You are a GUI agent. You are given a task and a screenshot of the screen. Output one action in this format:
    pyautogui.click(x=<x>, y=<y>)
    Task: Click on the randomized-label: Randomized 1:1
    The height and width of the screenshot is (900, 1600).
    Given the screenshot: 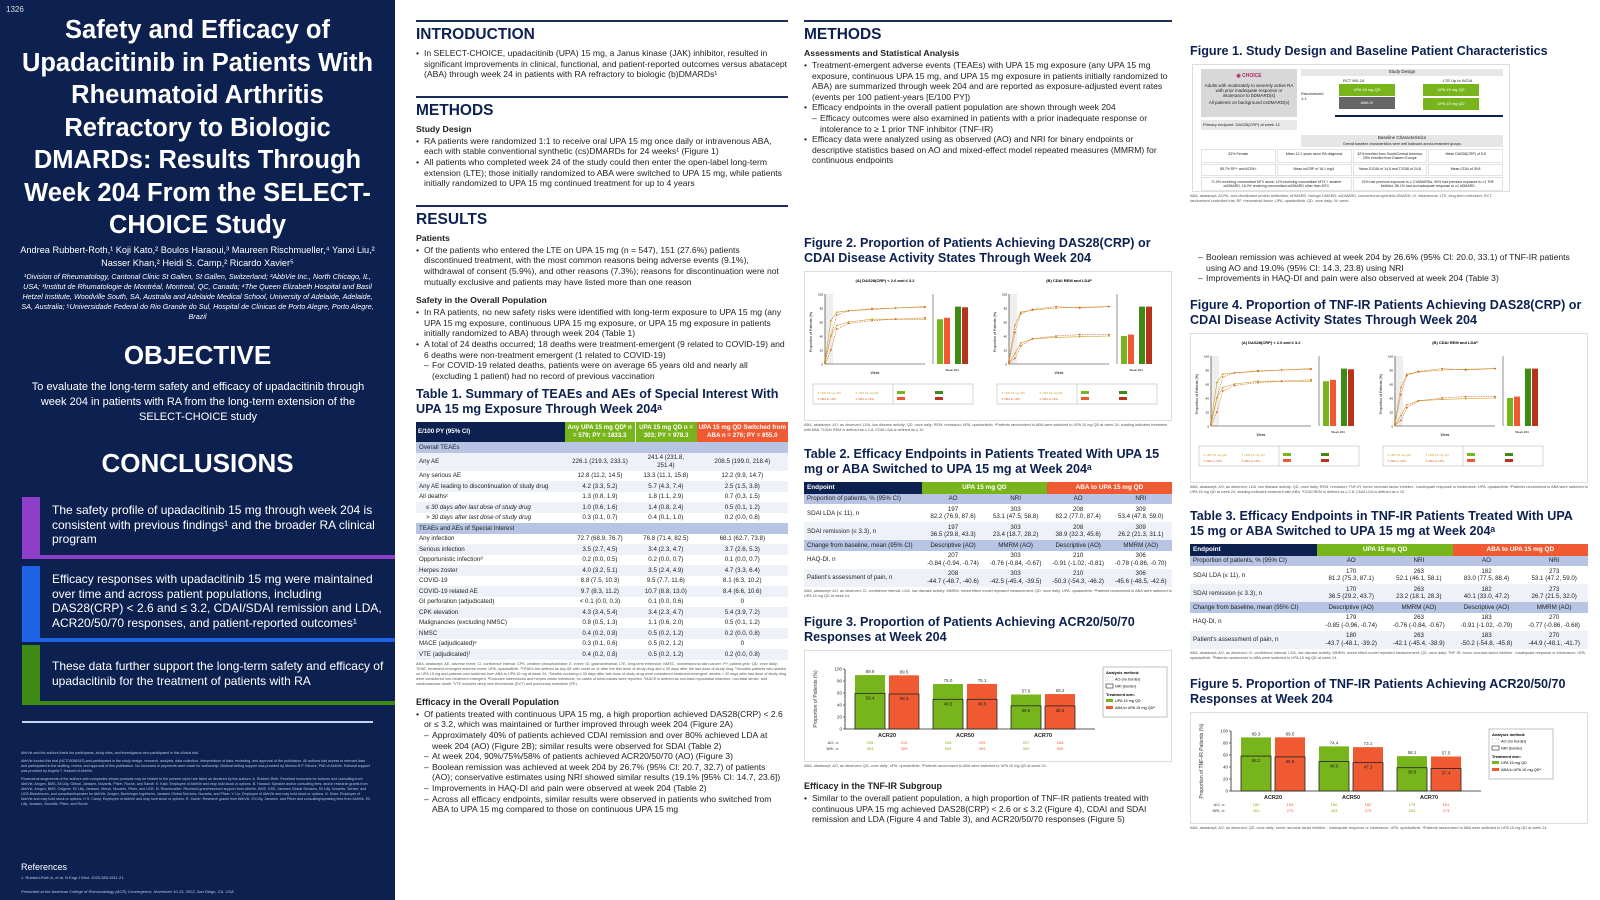 What is the action you would take?
    pyautogui.click(x=1312, y=96)
    